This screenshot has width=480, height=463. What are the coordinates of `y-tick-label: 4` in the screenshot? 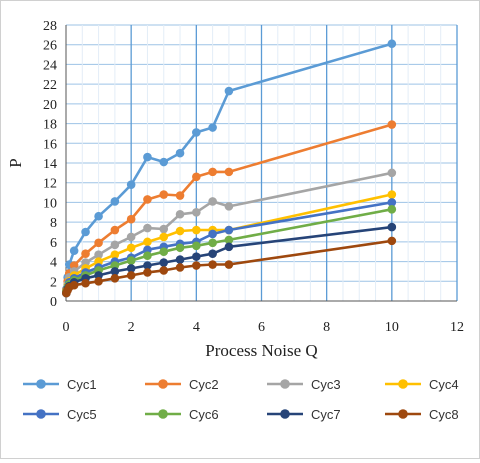 It's located at (53, 263).